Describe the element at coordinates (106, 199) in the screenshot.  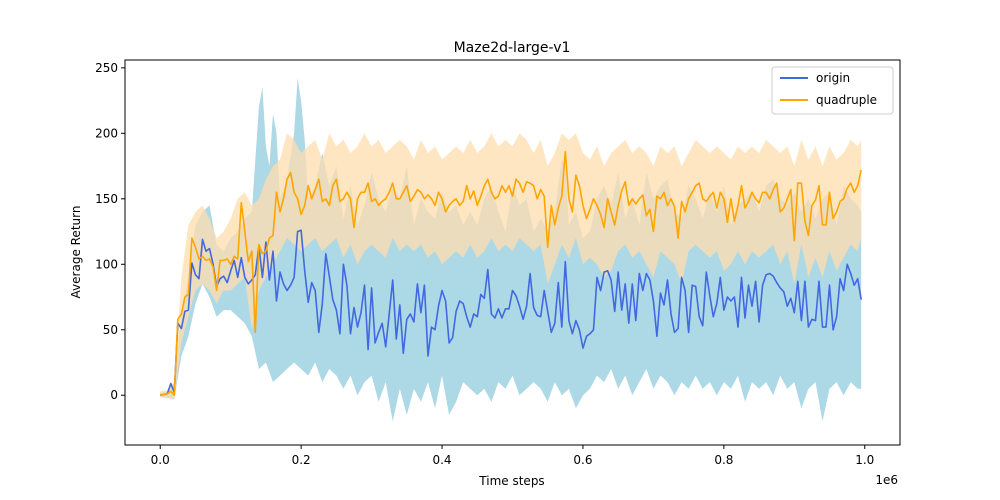
I see `y-tick-label: 150` at that location.